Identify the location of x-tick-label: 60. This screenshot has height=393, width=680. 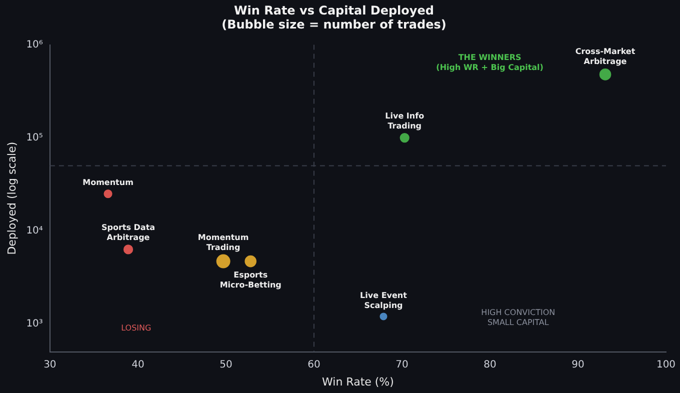
(314, 364).